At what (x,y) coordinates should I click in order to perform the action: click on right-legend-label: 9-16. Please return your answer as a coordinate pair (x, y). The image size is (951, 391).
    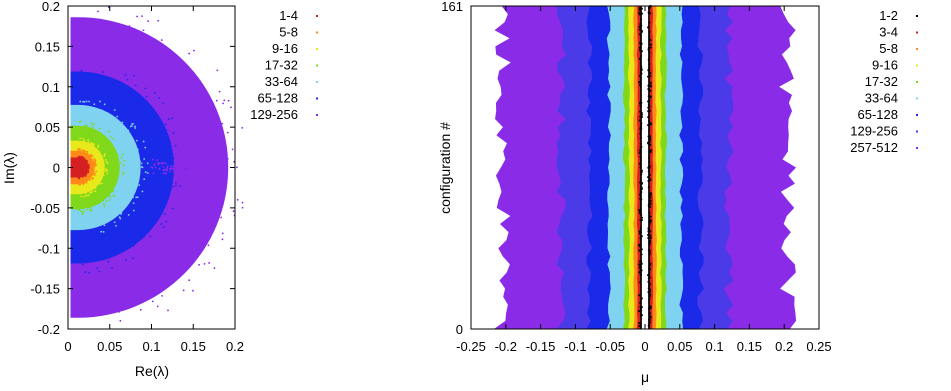
    Looking at the image, I should click on (885, 65).